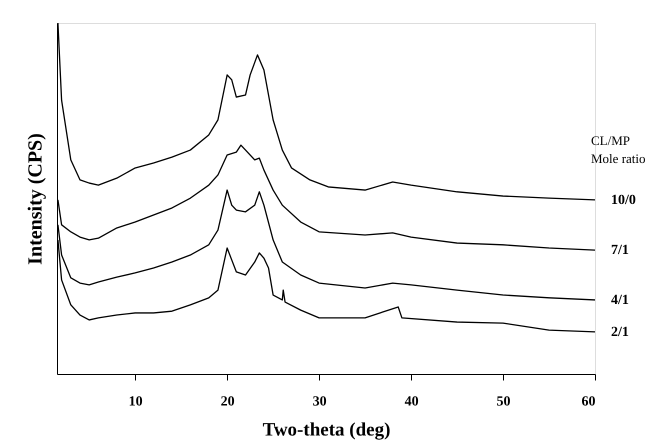 The width and height of the screenshot is (647, 448). Describe the element at coordinates (135, 402) in the screenshot. I see `x-tick-label: 10` at that location.